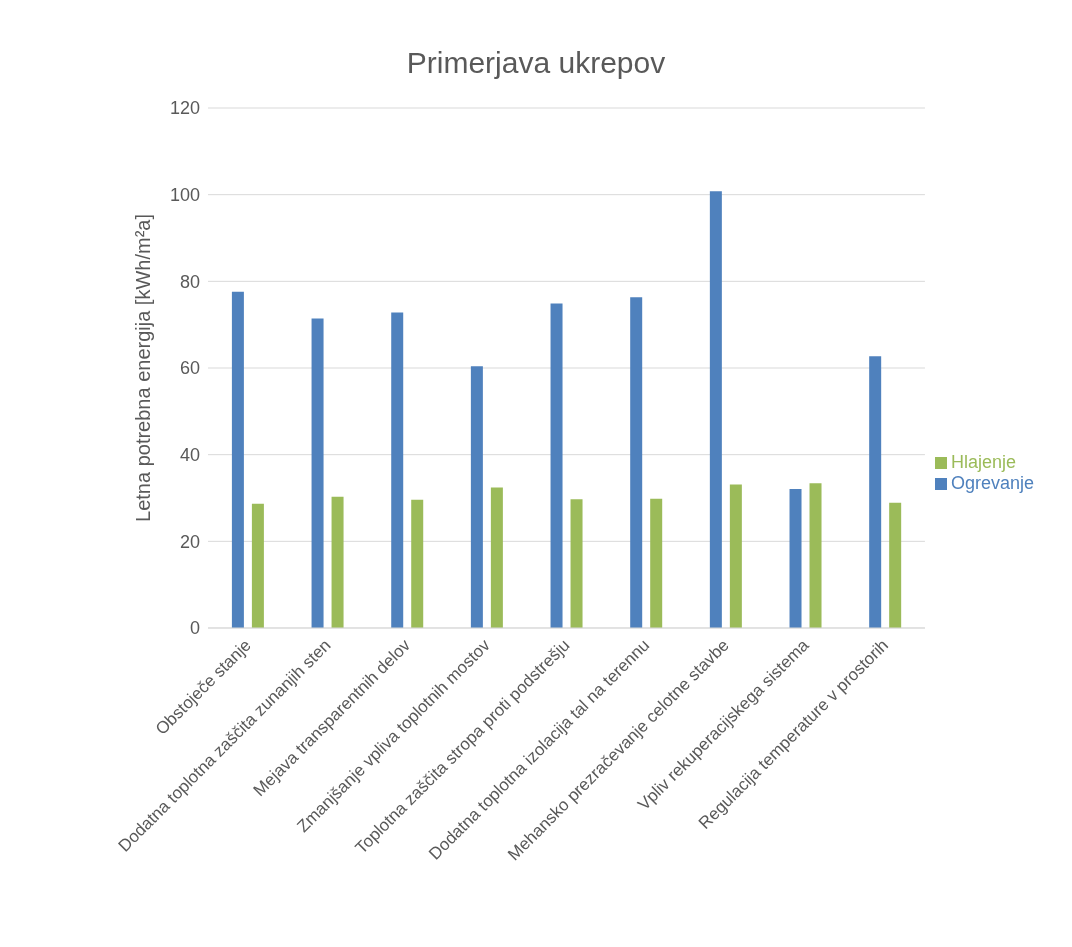 This screenshot has height=947, width=1072. I want to click on y-tick-label: 0, so click(194, 628).